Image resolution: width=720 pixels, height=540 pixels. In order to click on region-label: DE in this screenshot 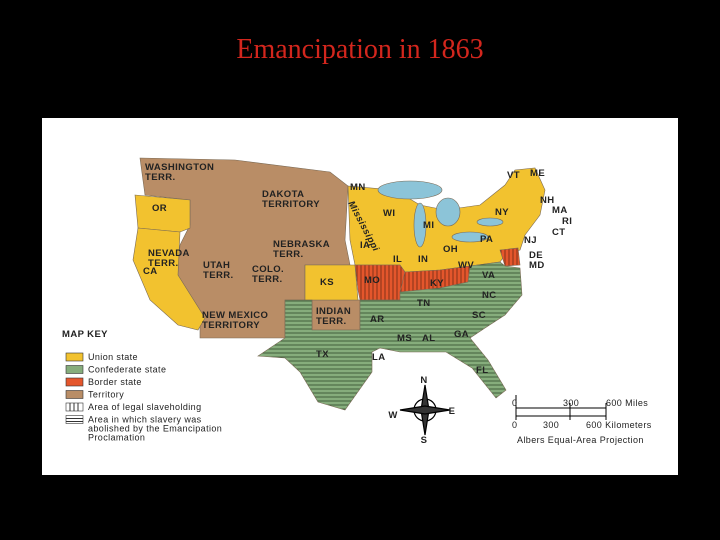, I will do `click(536, 255)`.